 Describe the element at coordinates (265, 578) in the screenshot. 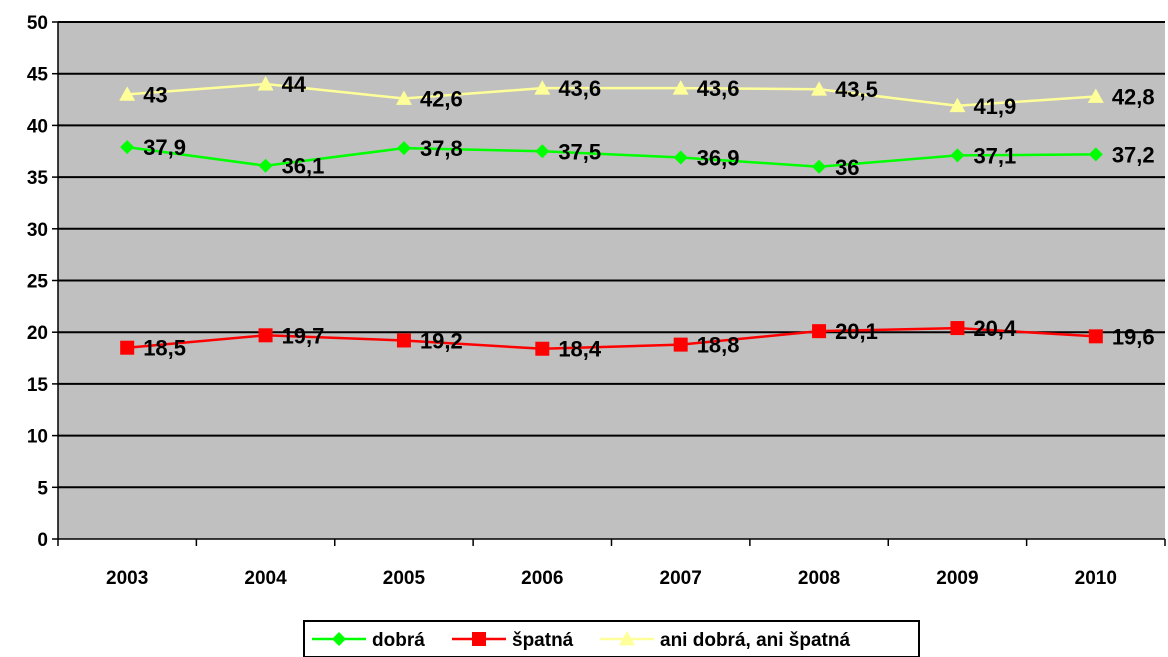

I see `x-tick-label: 2004` at that location.